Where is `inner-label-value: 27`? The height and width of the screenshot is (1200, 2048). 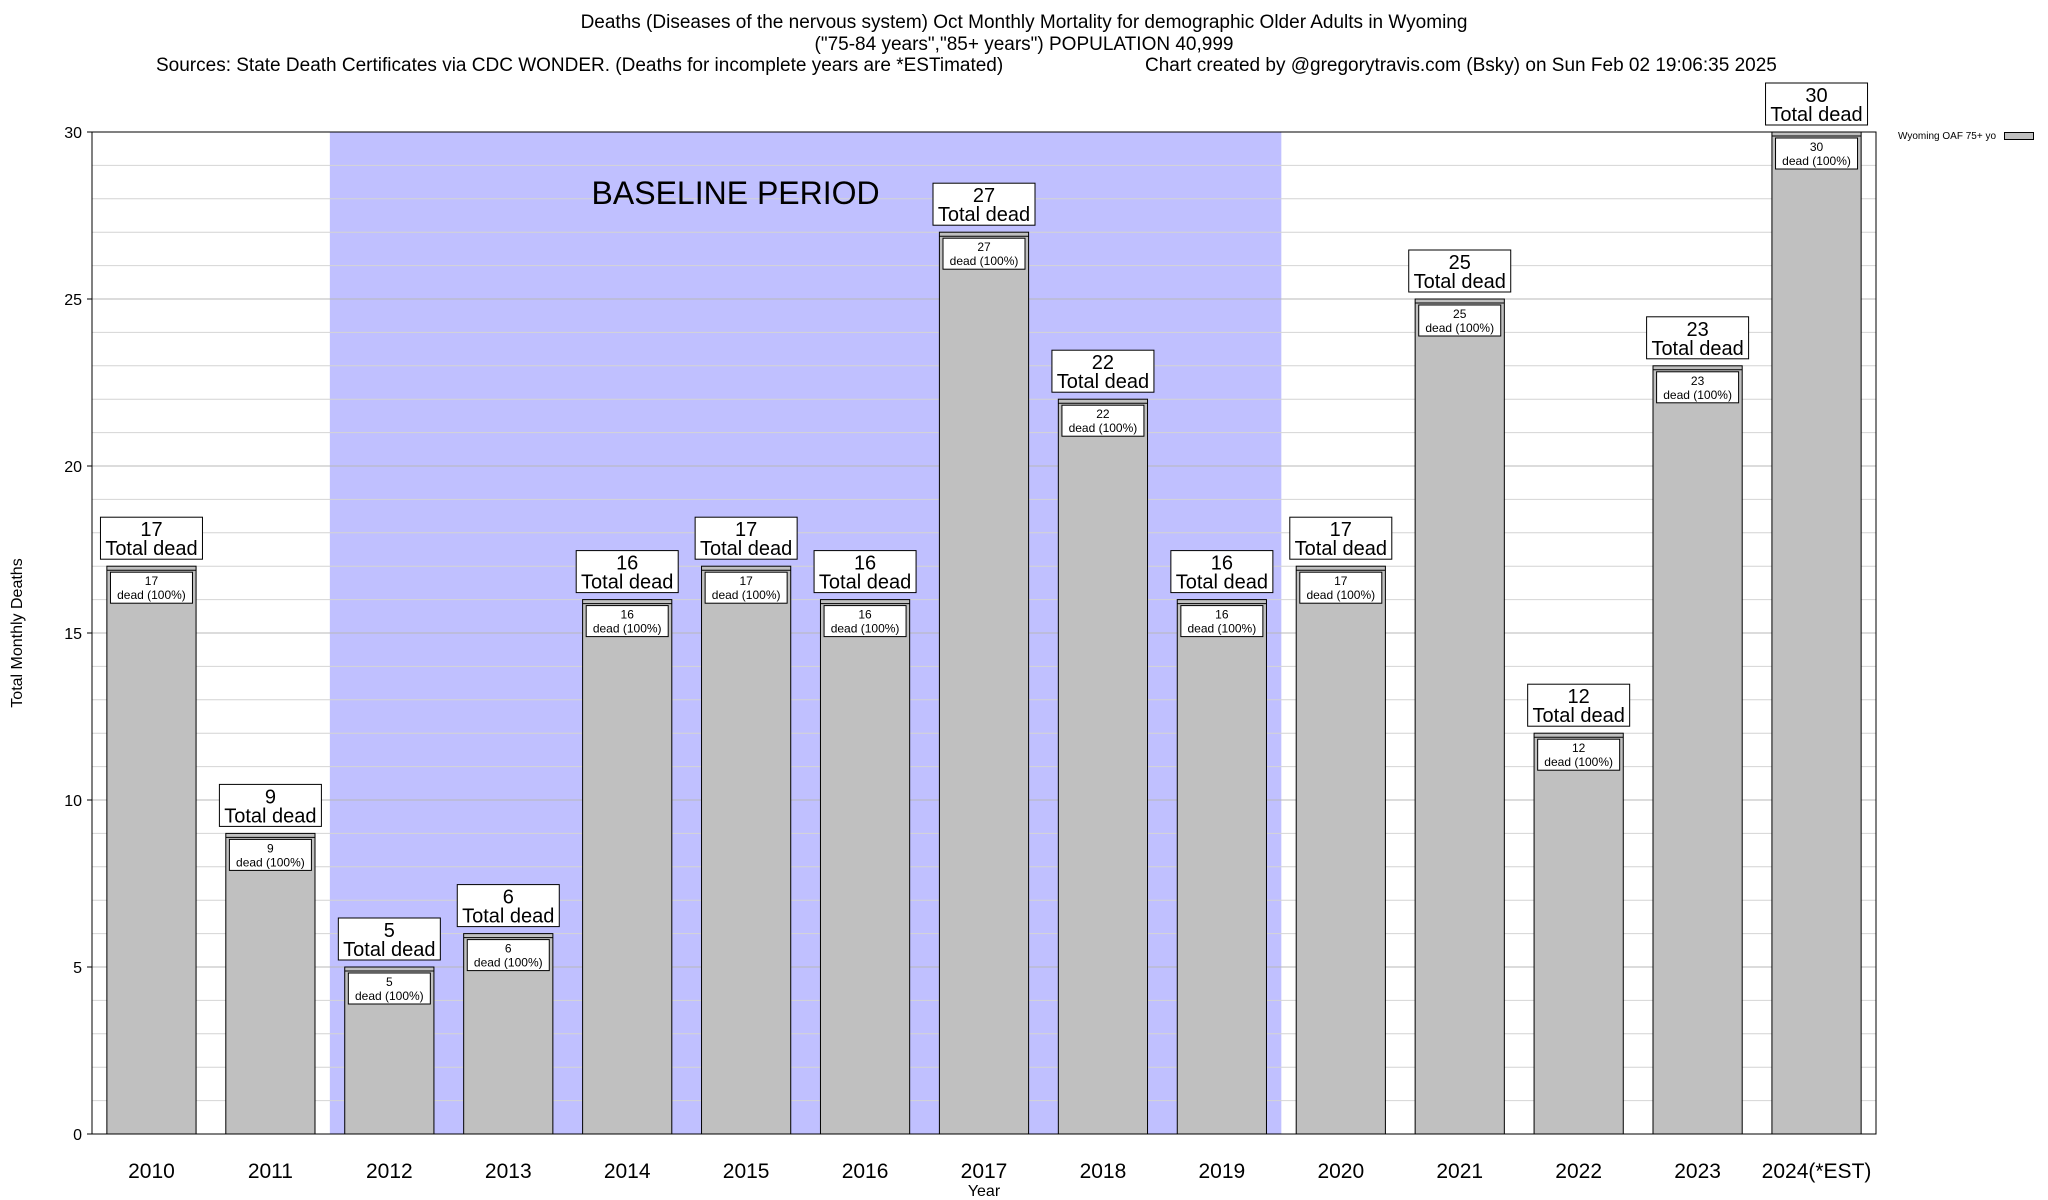
inner-label-value: 27 is located at coordinates (984, 247).